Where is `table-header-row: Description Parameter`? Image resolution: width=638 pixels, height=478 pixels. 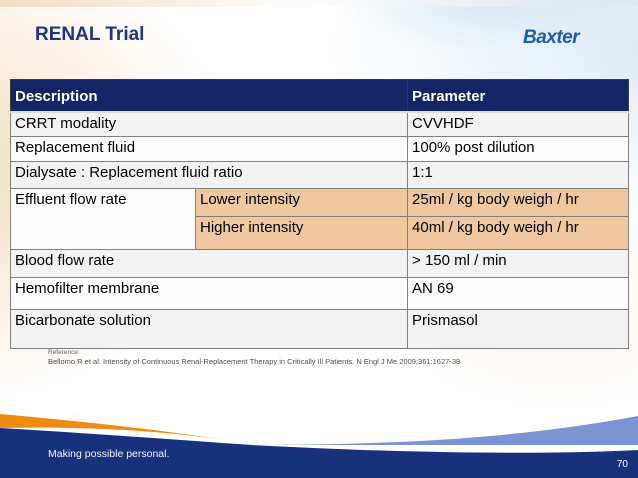
table-header-row: Description Parameter is located at coordinates (319, 96).